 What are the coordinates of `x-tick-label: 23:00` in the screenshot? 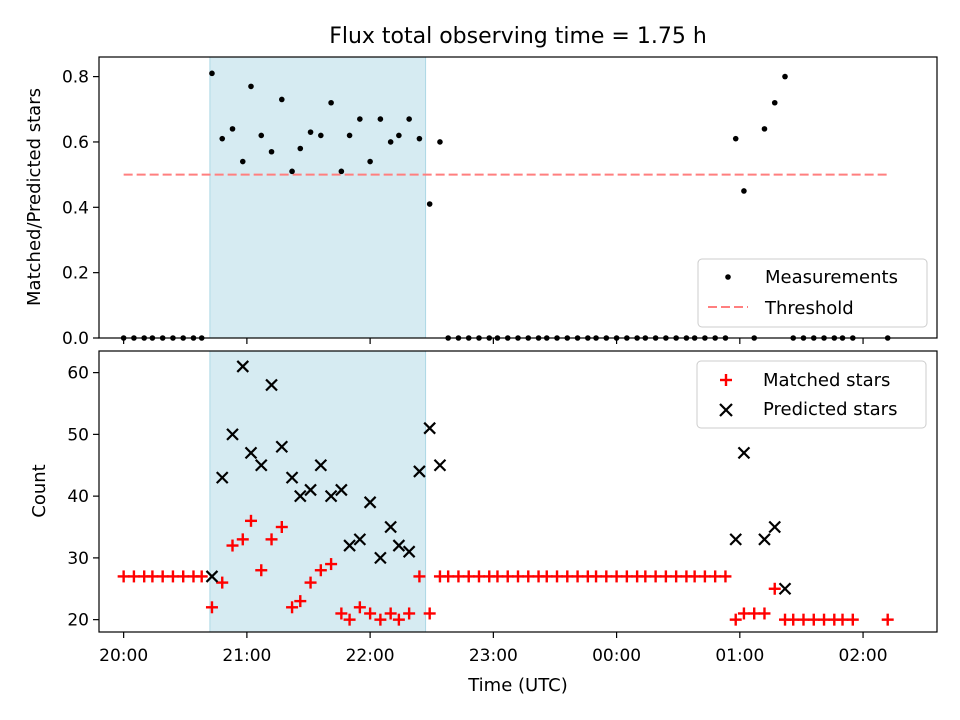 It's located at (493, 656).